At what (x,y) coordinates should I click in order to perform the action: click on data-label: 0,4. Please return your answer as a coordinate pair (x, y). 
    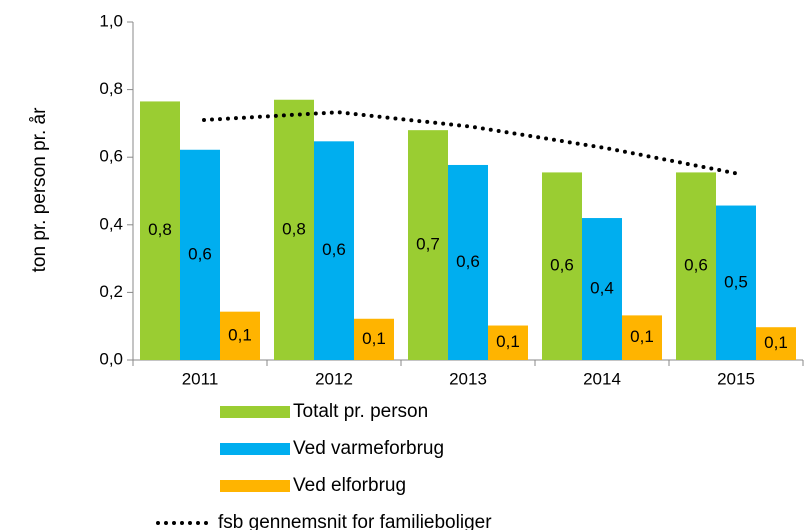
    Looking at the image, I should click on (602, 288).